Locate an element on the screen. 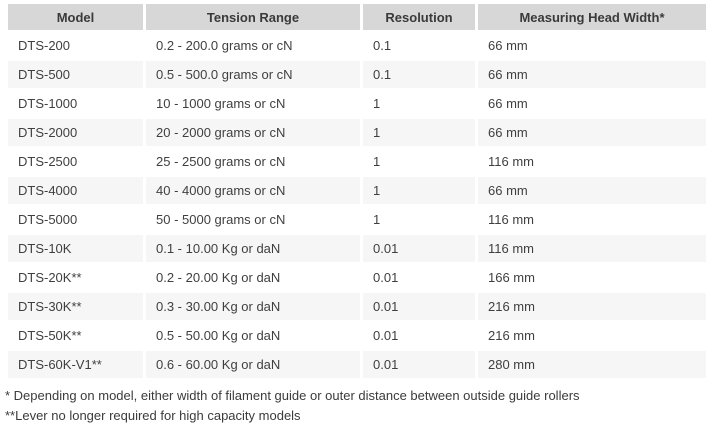  table-row: DTS-5000 50 - 5000 grams or cN 1 116 mm is located at coordinates (357, 219).